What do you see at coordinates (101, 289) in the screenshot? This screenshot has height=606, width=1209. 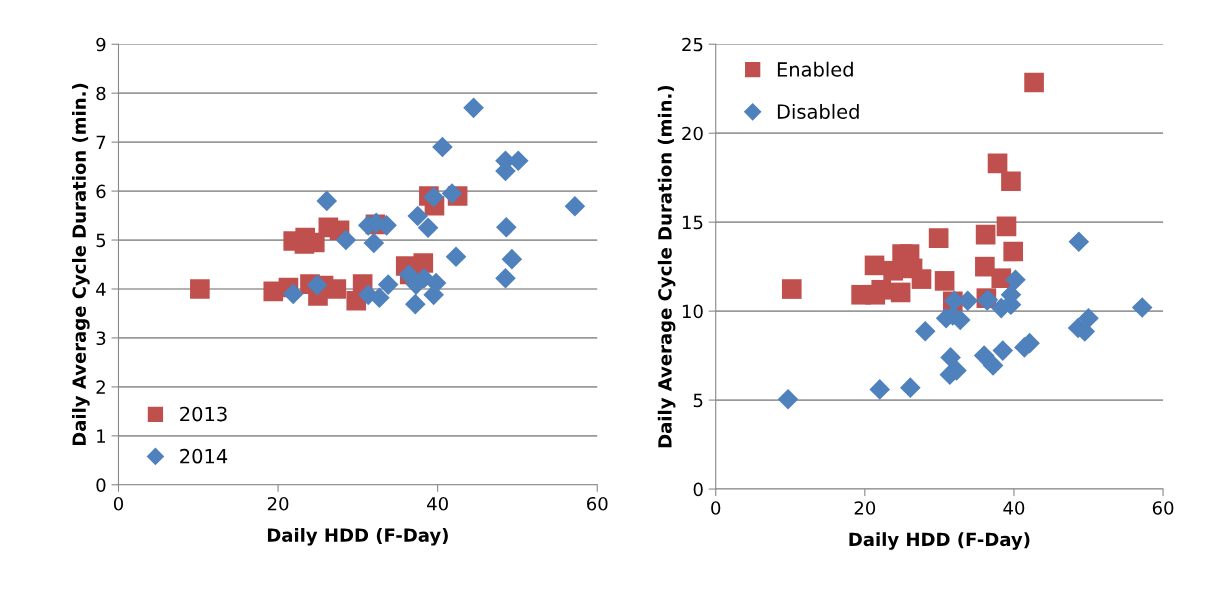 I see `y-tick-label: 4` at bounding box center [101, 289].